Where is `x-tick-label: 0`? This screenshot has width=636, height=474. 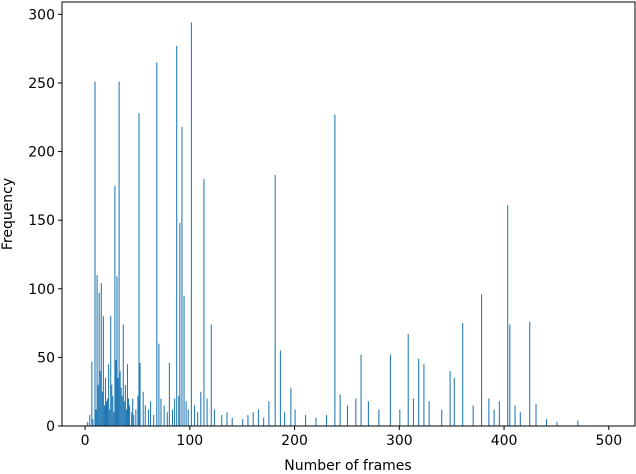
x-tick-label: 0 is located at coordinates (85, 441).